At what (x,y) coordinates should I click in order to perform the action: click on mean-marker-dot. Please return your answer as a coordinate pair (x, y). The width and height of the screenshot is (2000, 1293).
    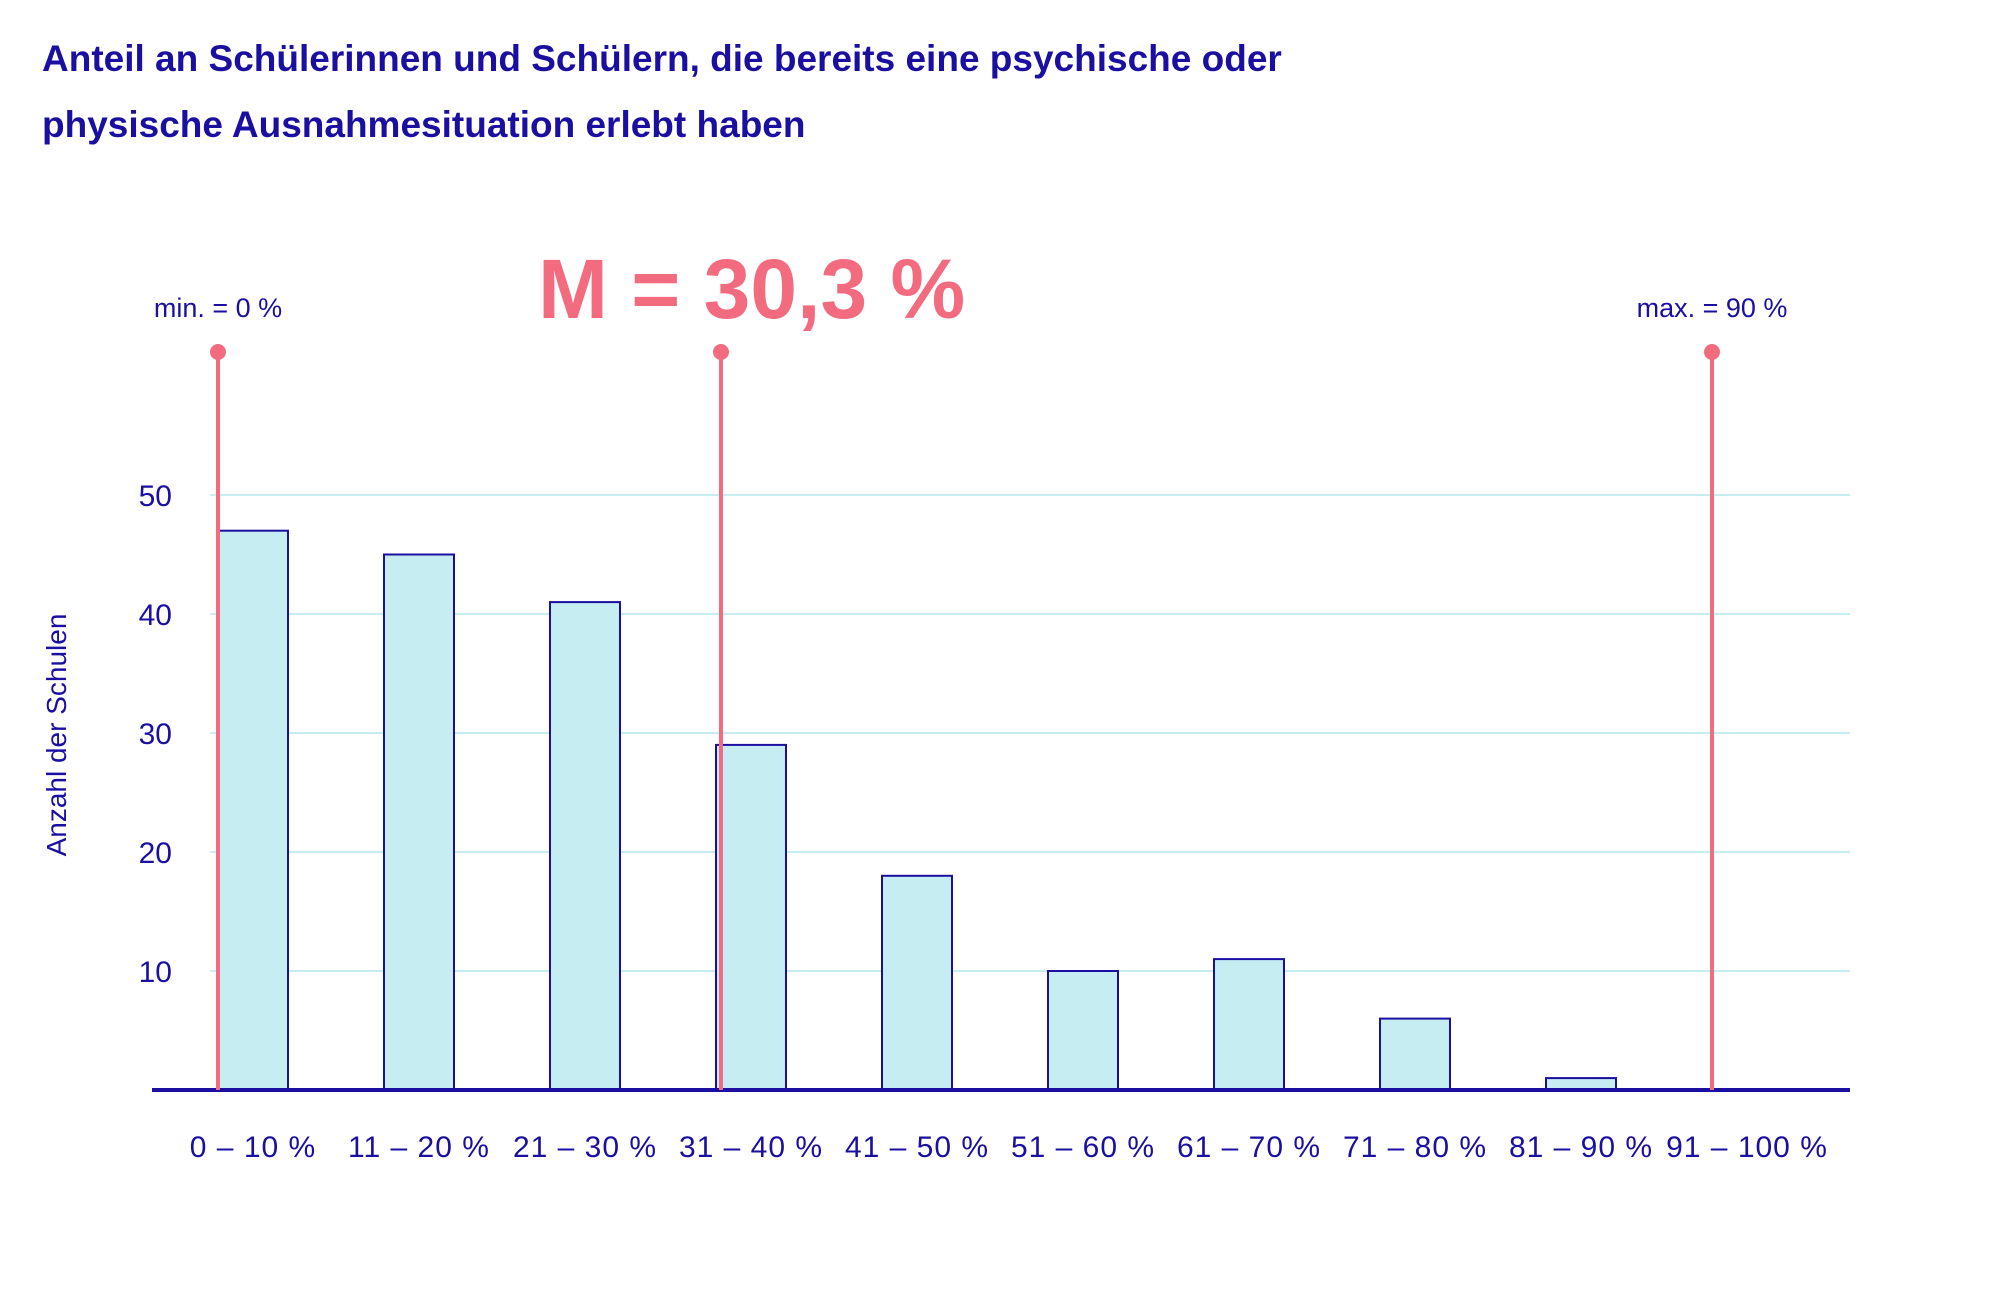
    Looking at the image, I should click on (720, 352).